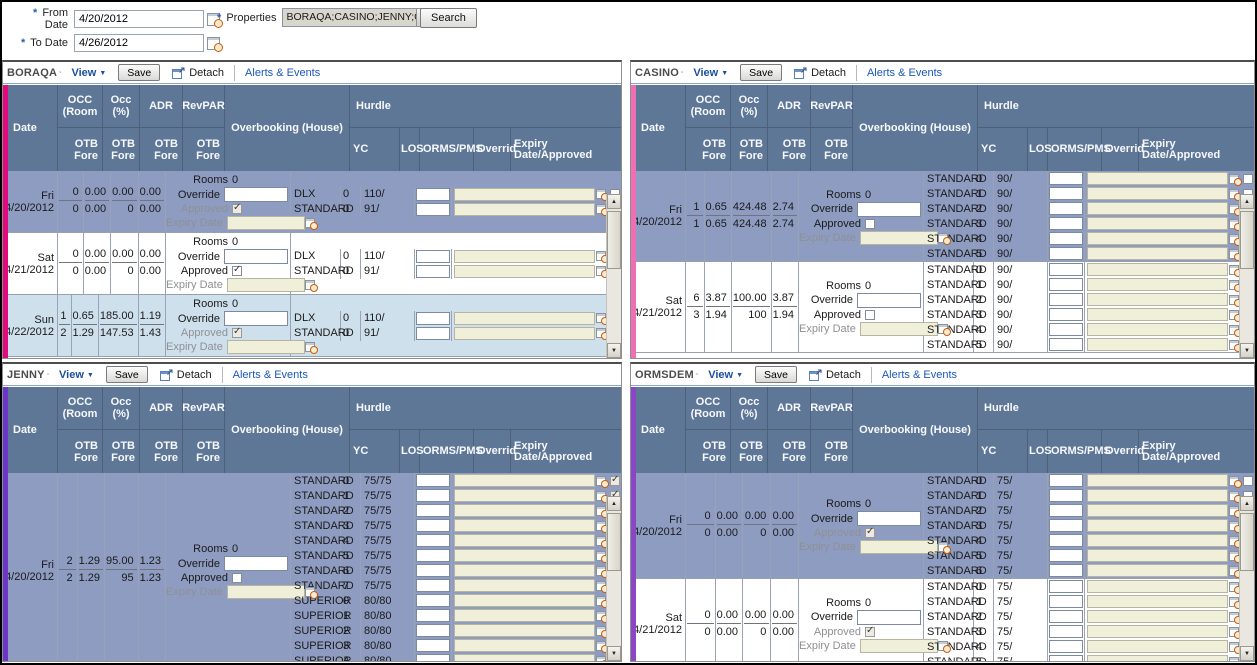  I want to click on search-button: Search, so click(448, 18).